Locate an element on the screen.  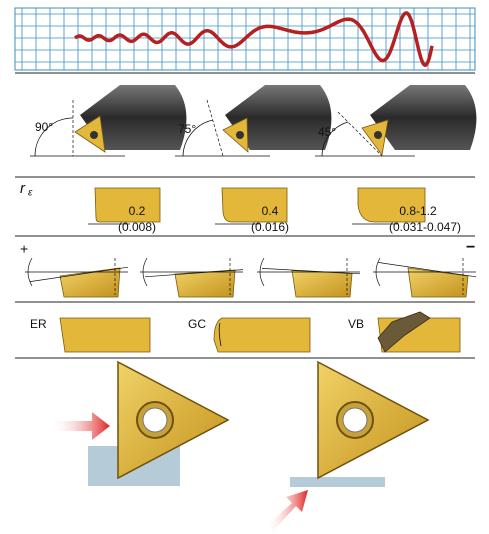
angle-label: 90° is located at coordinates (44, 127).